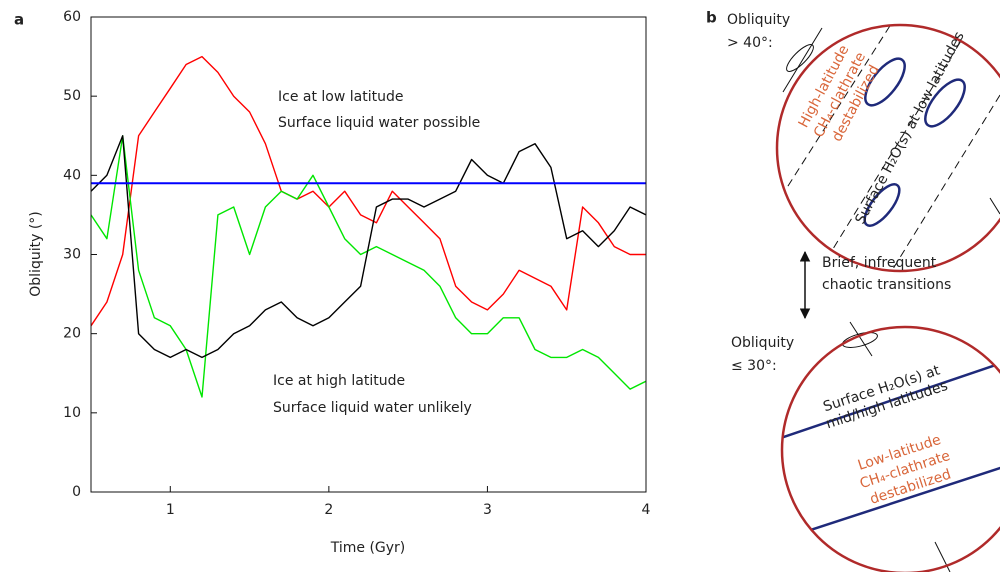  Describe the element at coordinates (19, 20) in the screenshot. I see `panel-label: a` at that location.